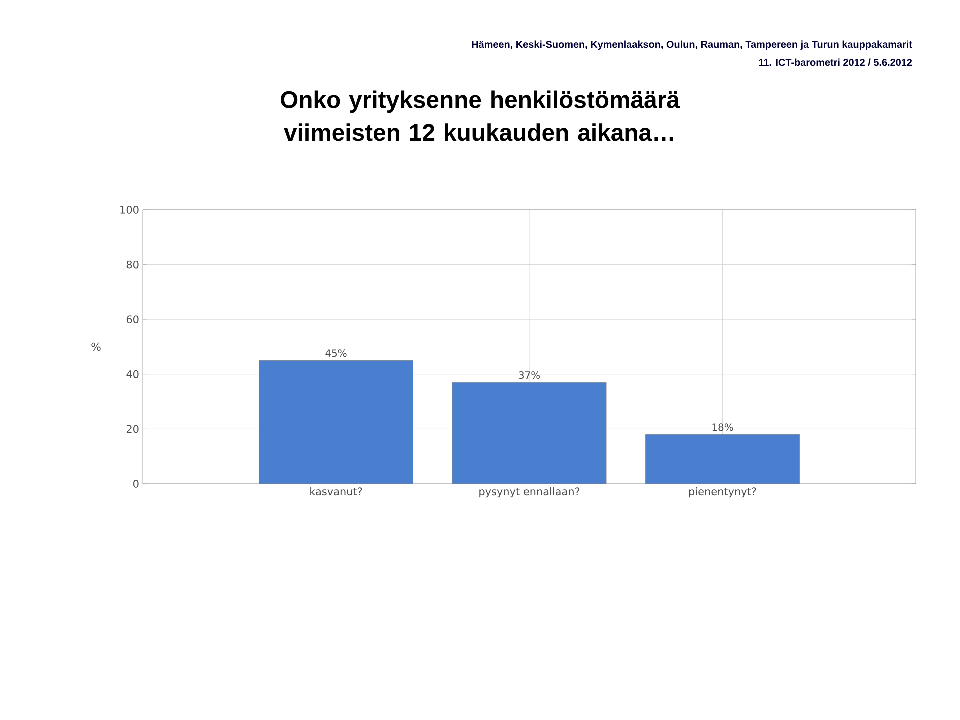  What do you see at coordinates (723, 428) in the screenshot?
I see `data-label: 18%` at bounding box center [723, 428].